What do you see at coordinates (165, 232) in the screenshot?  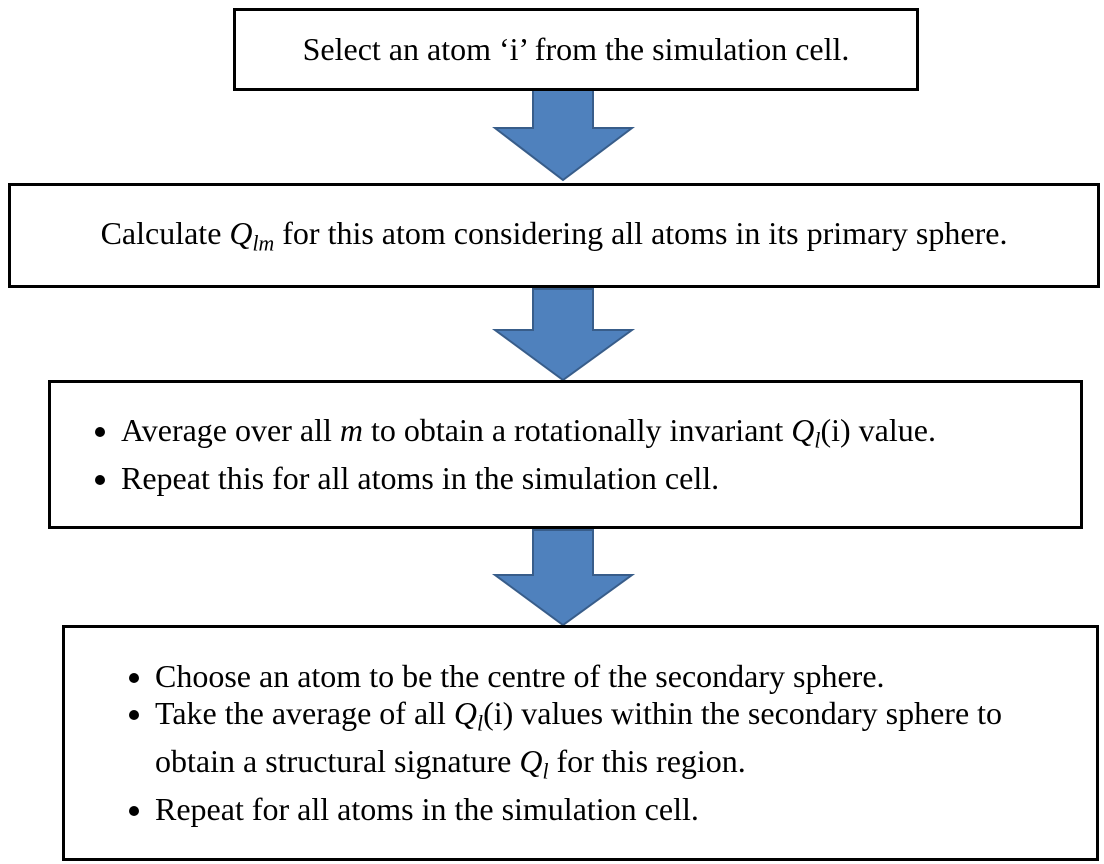 I see `text-run: Calculate` at bounding box center [165, 232].